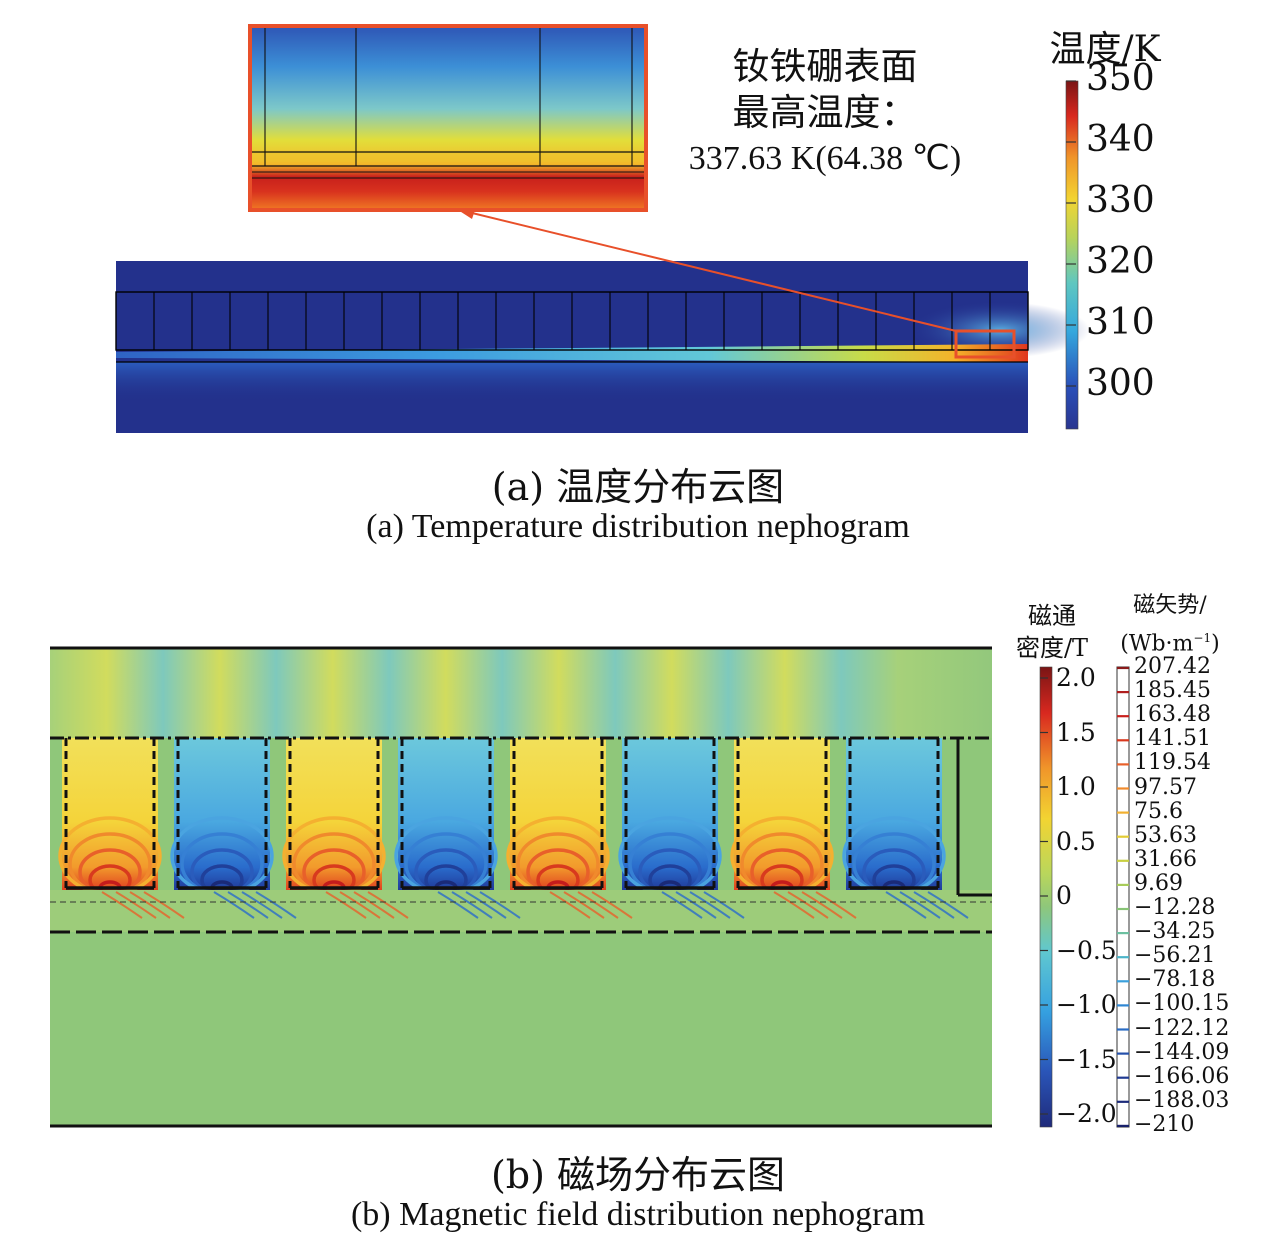 This screenshot has width=1276, height=1243. What do you see at coordinates (1064, 895) in the screenshot?
I see `flux-tick-label: 0` at bounding box center [1064, 895].